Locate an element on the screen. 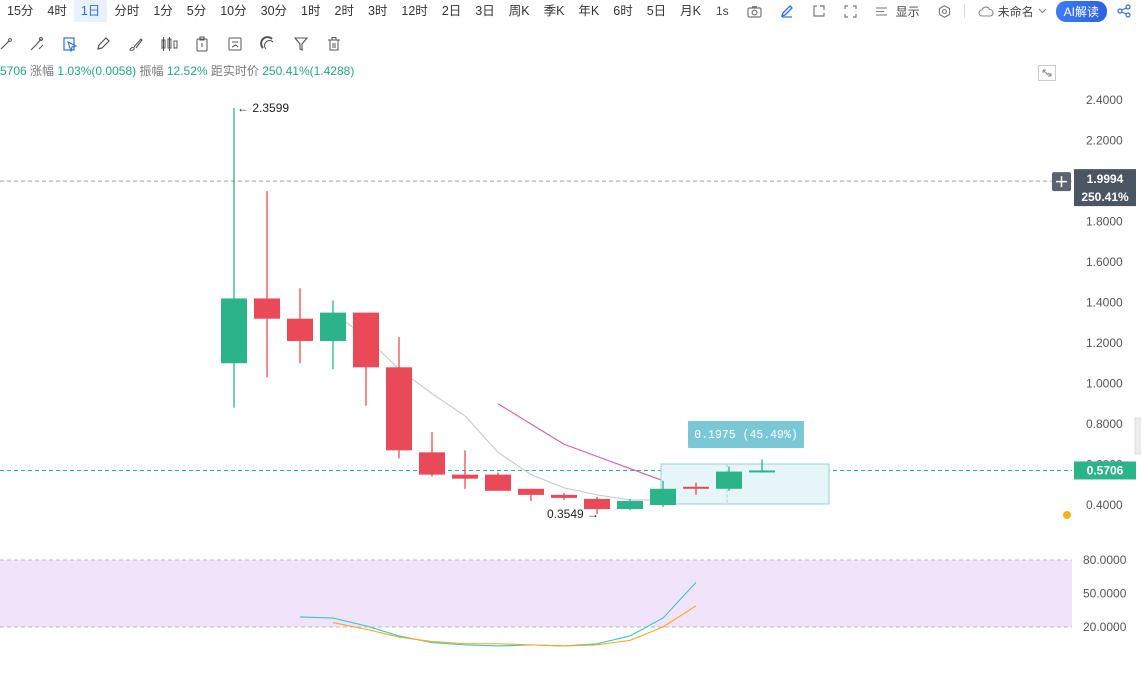 The image size is (1141, 697). price-tick-label: 2.2000 is located at coordinates (1104, 141).